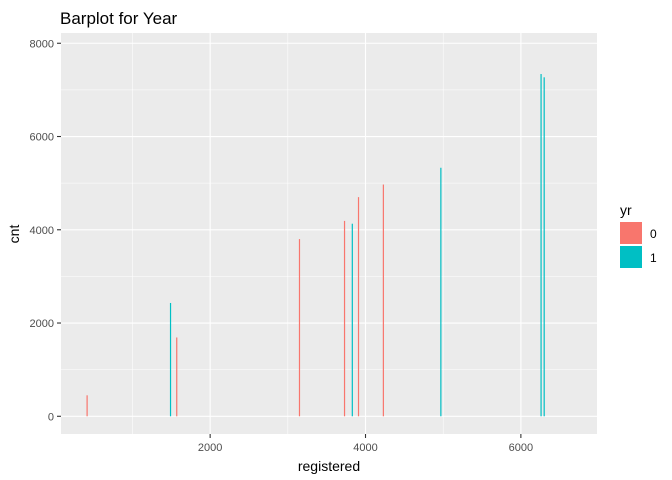 The image size is (672, 480). Describe the element at coordinates (51, 417) in the screenshot. I see `y-tick-label: 0` at that location.